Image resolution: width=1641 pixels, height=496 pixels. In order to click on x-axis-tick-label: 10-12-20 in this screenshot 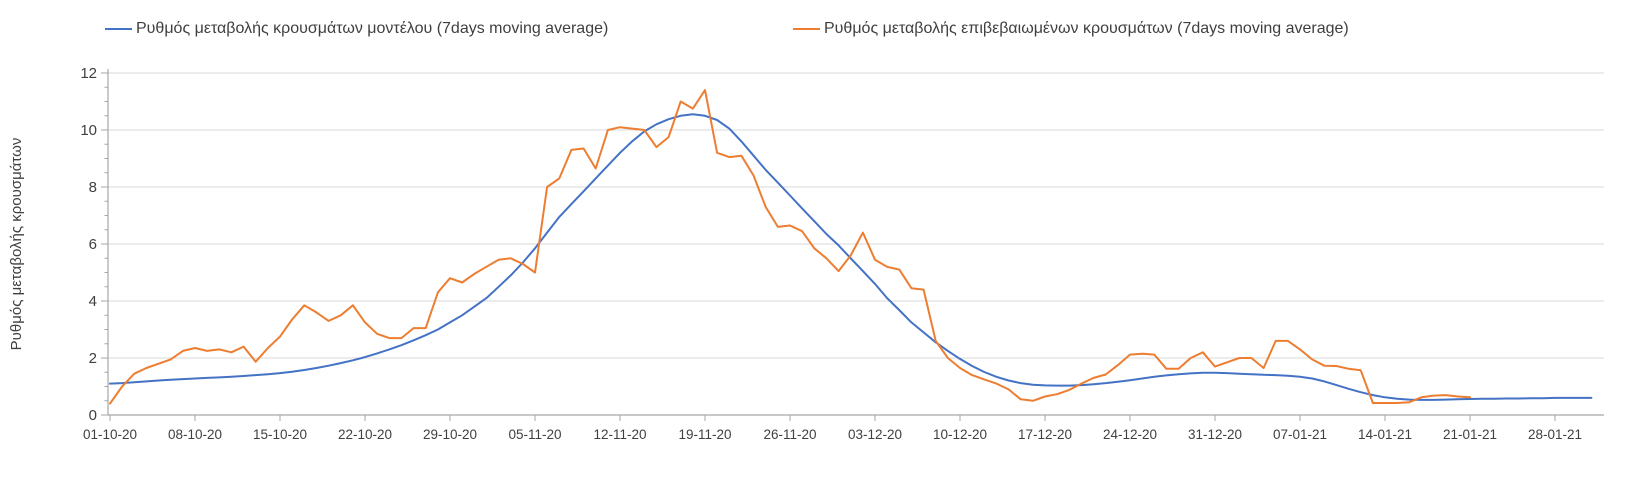, I will do `click(960, 434)`.